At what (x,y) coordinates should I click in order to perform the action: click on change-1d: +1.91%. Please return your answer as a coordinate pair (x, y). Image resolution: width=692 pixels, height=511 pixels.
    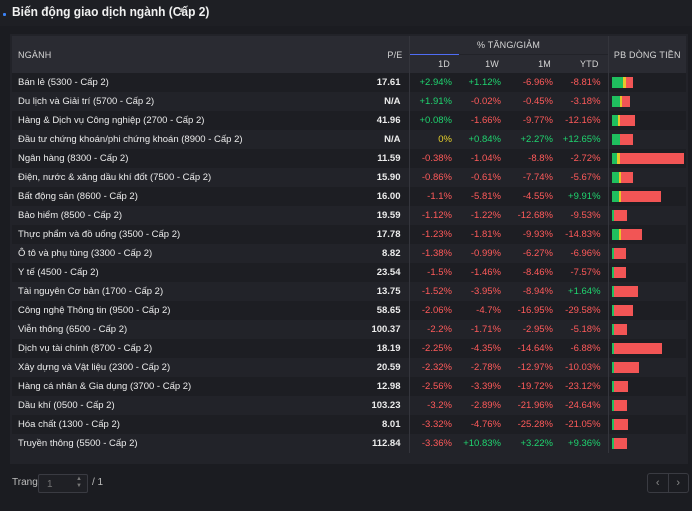
    Looking at the image, I should click on (433, 101).